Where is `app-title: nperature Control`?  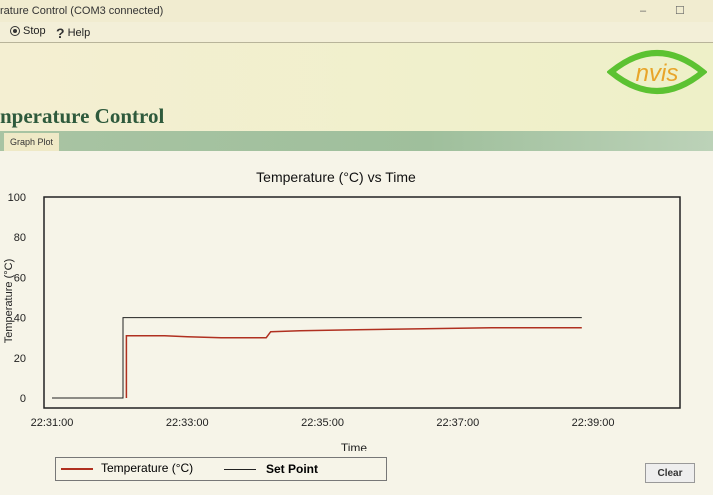 app-title: nperature Control is located at coordinates (82, 116).